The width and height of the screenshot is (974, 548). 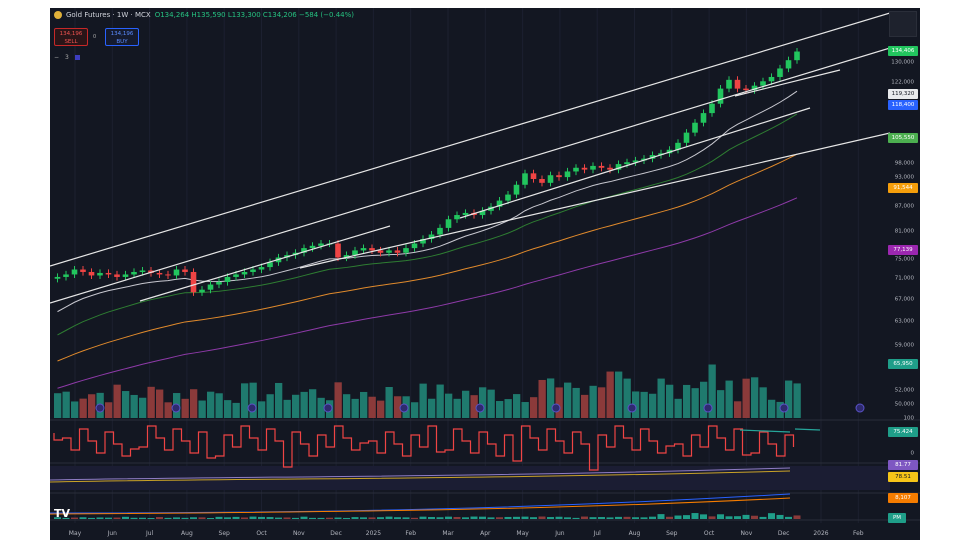 What do you see at coordinates (67, 57) in the screenshot?
I see `indicator-legend-toggle: − 3` at bounding box center [67, 57].